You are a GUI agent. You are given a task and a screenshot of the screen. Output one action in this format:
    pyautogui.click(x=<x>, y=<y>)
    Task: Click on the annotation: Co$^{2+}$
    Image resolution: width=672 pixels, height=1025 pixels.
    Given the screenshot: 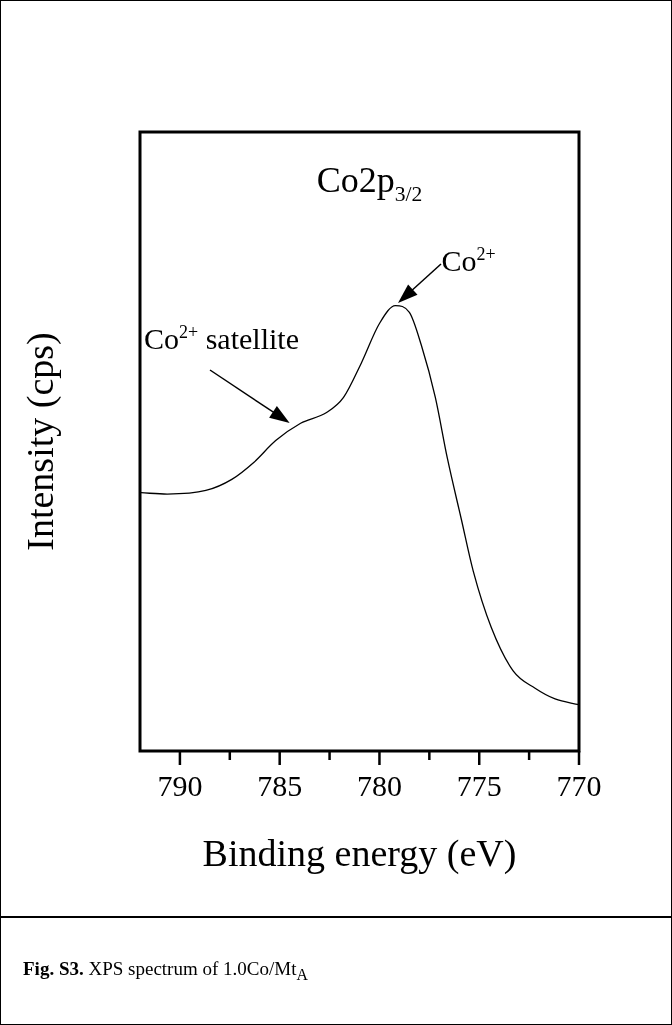 What is the action you would take?
    pyautogui.click(x=469, y=260)
    